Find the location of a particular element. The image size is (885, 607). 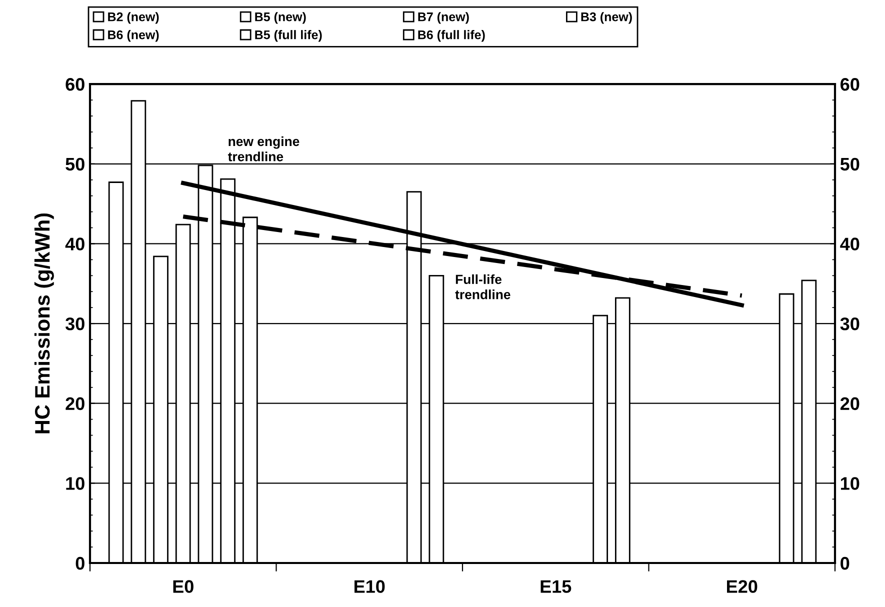

y2-tick-label: 30 is located at coordinates (850, 323).